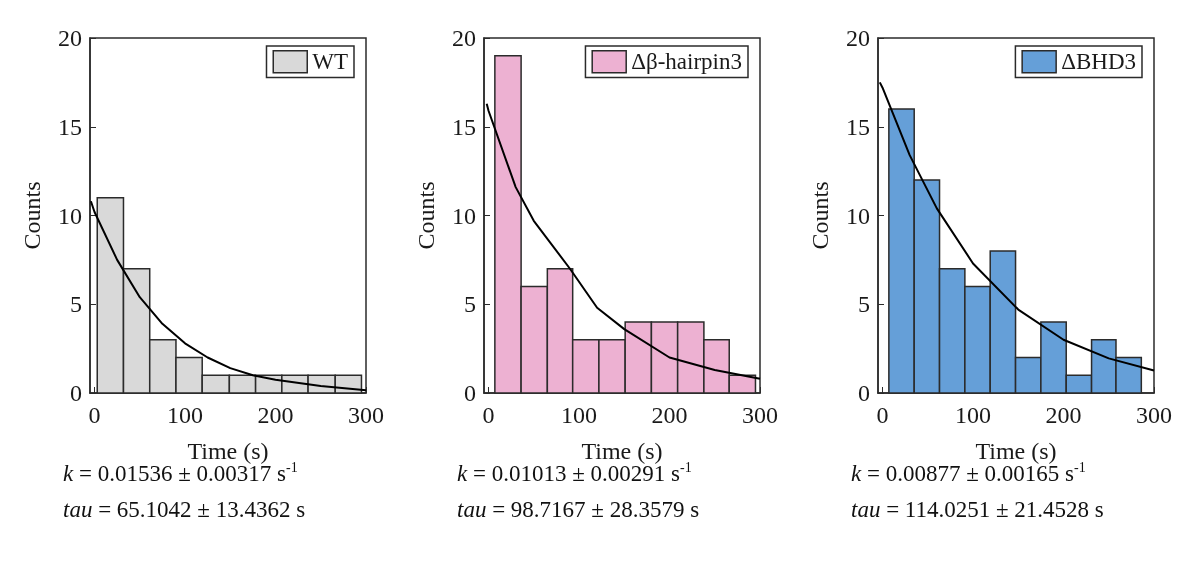 This screenshot has width=1202, height=571. I want to click on text: tau = 114.0251 ± 21.4528 s, so click(977, 509).